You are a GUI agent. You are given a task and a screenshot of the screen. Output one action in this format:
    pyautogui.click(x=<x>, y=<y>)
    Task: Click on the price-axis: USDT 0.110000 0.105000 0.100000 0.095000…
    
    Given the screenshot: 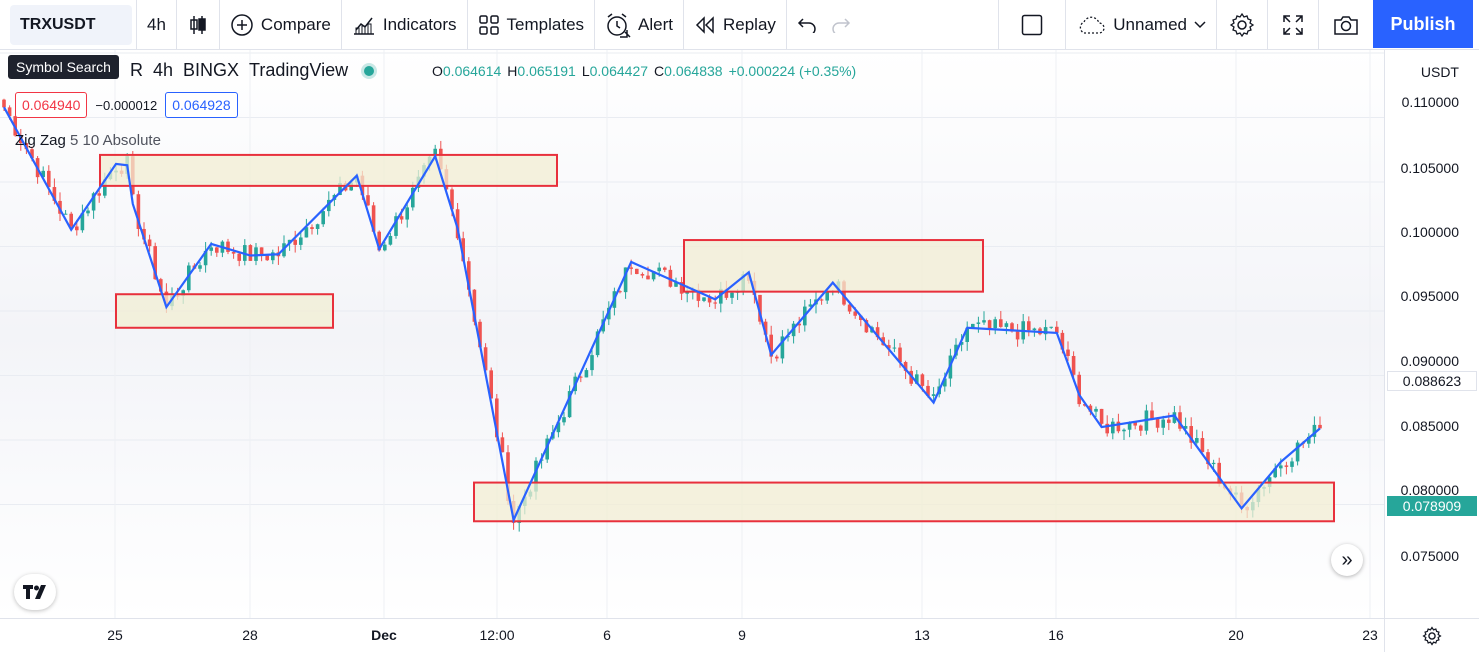 What is the action you would take?
    pyautogui.click(x=1431, y=334)
    